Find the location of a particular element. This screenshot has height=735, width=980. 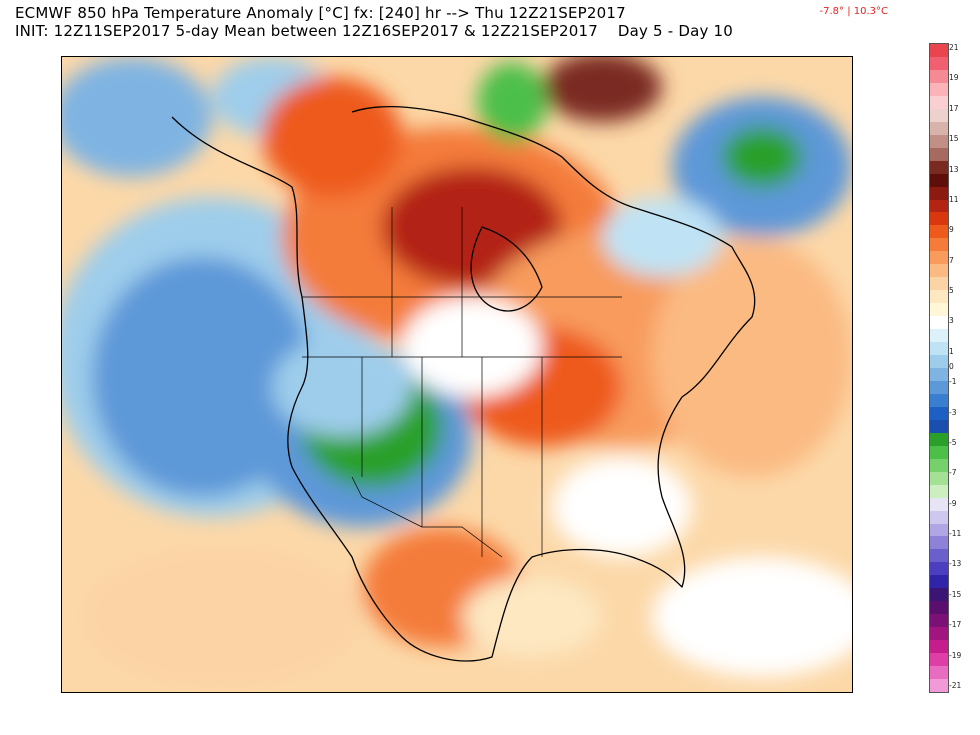

colorbar-tick-label: 19 is located at coordinates (954, 78).